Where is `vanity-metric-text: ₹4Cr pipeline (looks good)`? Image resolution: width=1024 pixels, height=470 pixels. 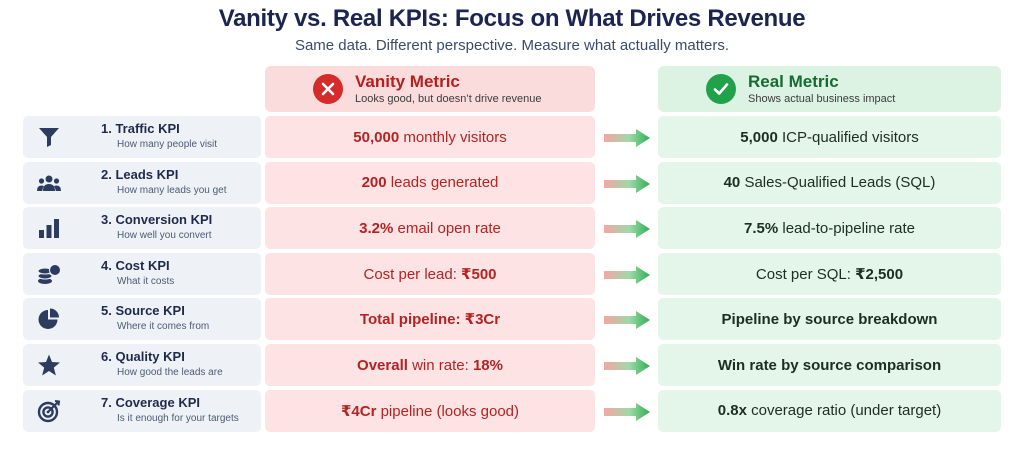
vanity-metric-text: ₹4Cr pipeline (looks good) is located at coordinates (430, 411).